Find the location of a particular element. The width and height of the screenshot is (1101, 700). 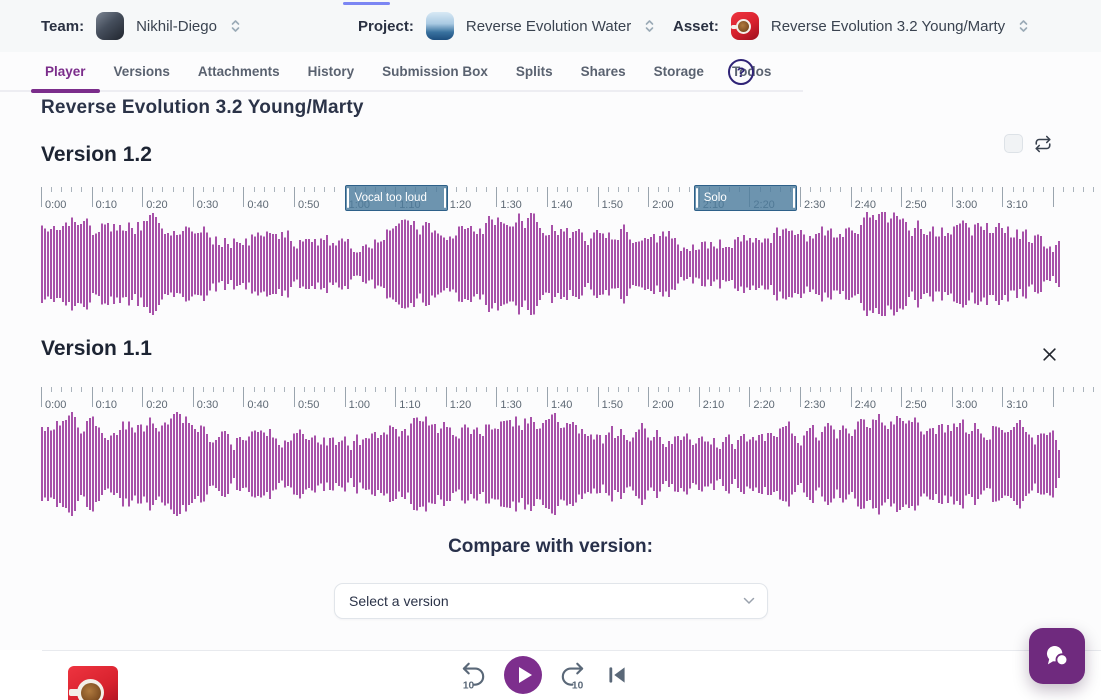

help-button: ? is located at coordinates (740, 72).